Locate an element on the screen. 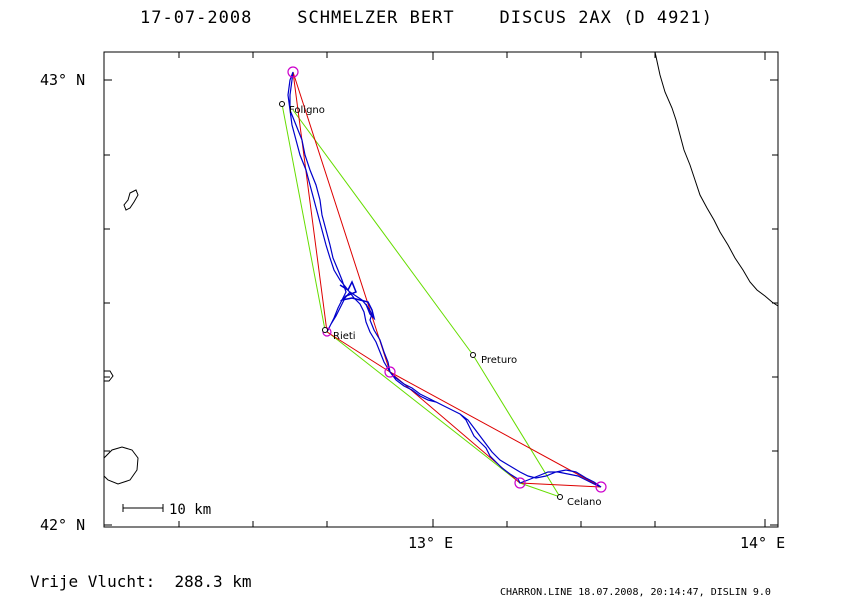 The height and width of the screenshot is (603, 853). scale-bar-label: 10 km is located at coordinates (190, 510).